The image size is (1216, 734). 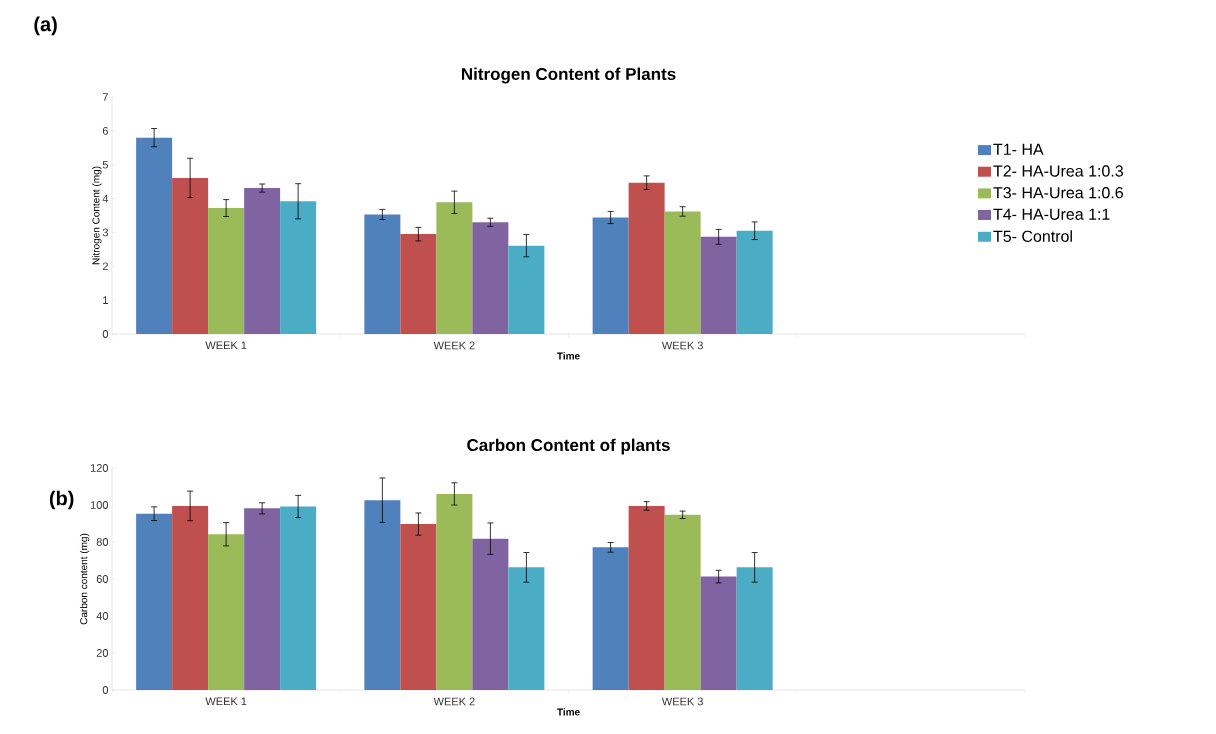 What do you see at coordinates (102, 542) in the screenshot?
I see `y-tick-label: 80` at bounding box center [102, 542].